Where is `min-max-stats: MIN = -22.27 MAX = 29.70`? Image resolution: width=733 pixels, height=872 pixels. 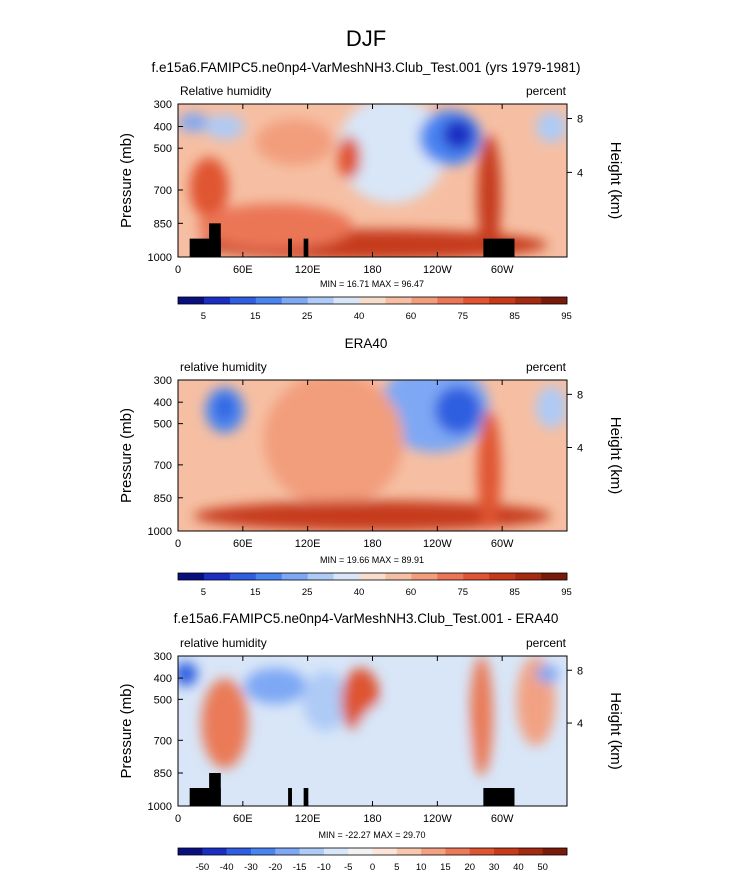
min-max-stats: MIN = -22.27 MAX = 29.70 is located at coordinates (371, 835).